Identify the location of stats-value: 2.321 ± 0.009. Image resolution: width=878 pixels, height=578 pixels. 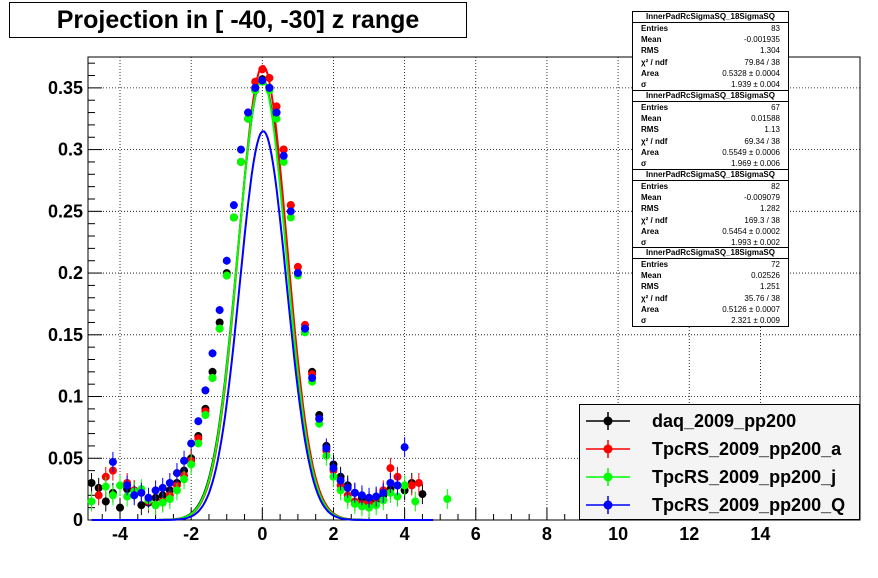
(755, 320).